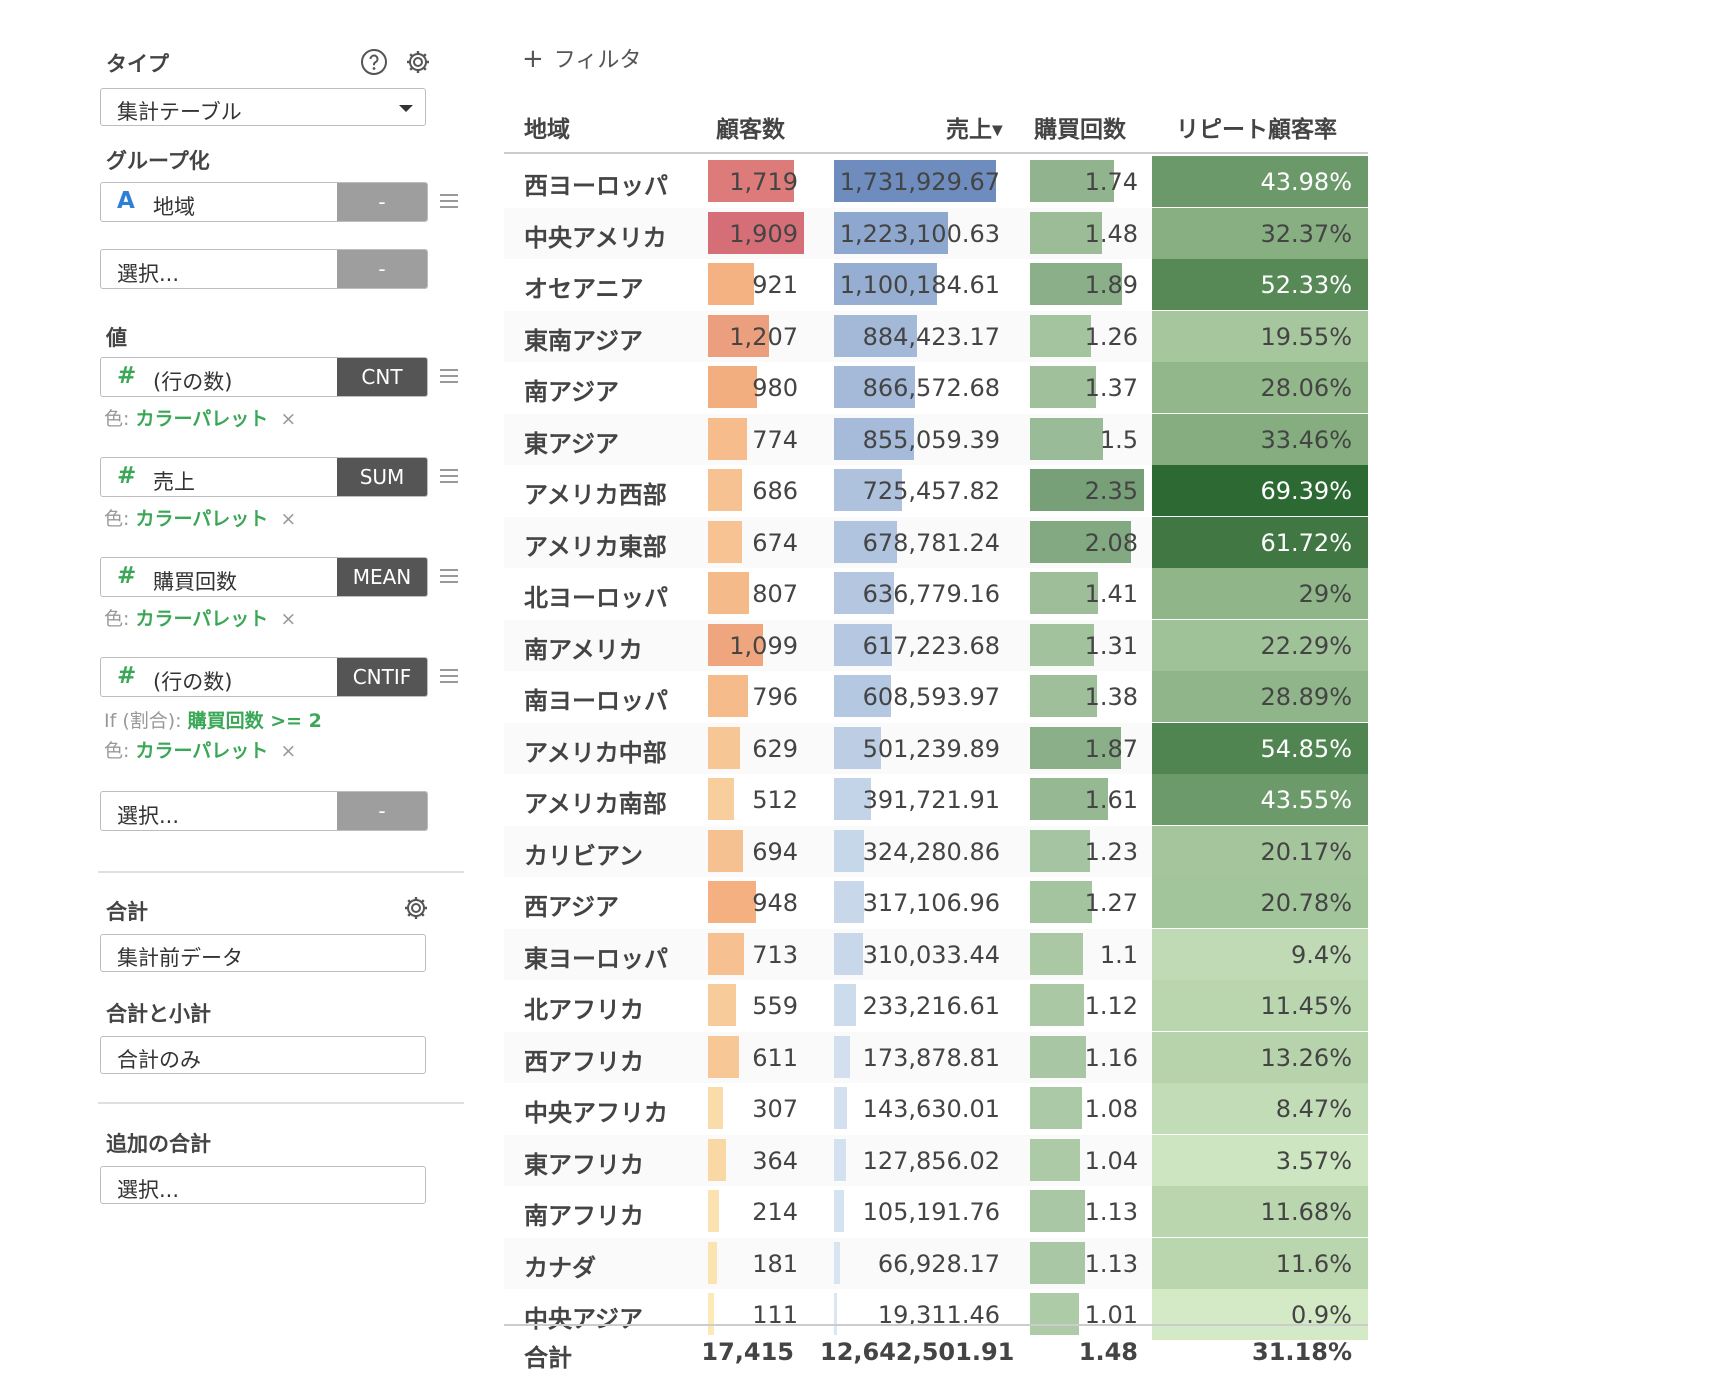  Describe the element at coordinates (143, 721) in the screenshot. I see `if-prefix: If (割合):` at that location.